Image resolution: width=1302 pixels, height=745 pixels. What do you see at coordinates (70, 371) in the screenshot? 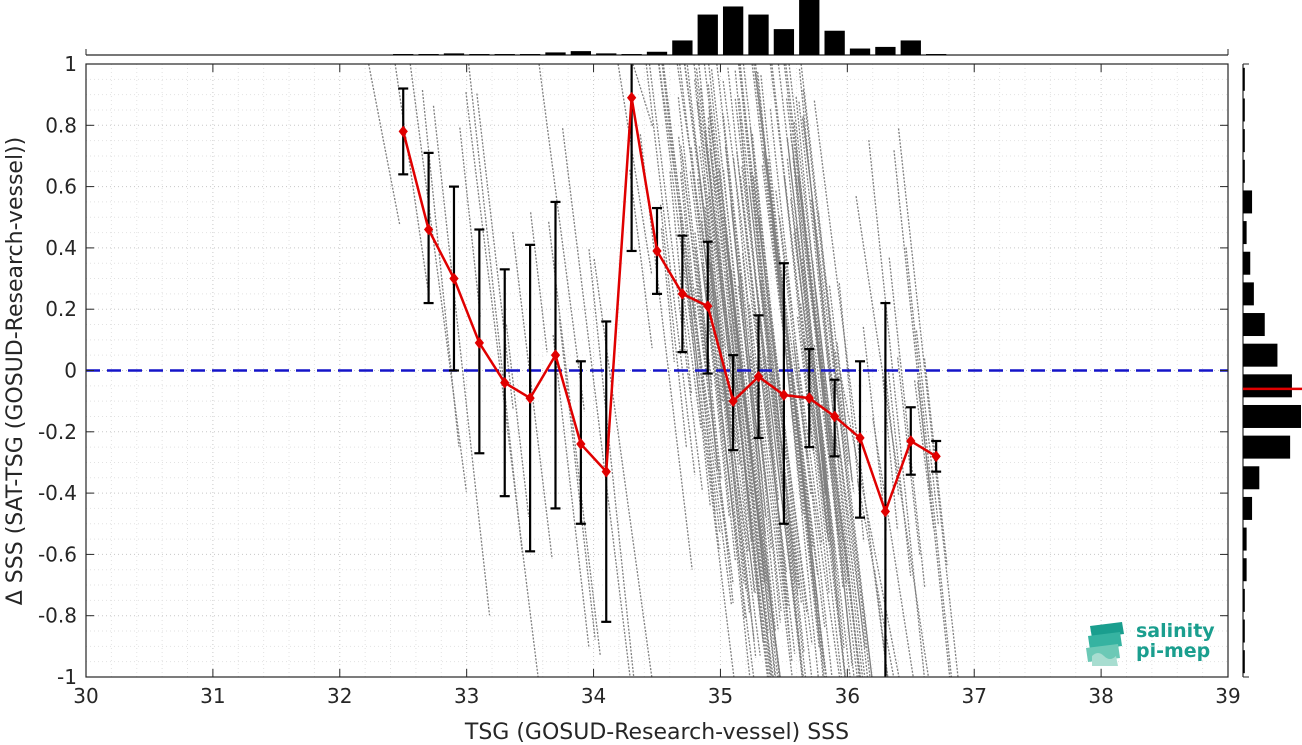
I see `y-tick-label: 0` at bounding box center [70, 371].